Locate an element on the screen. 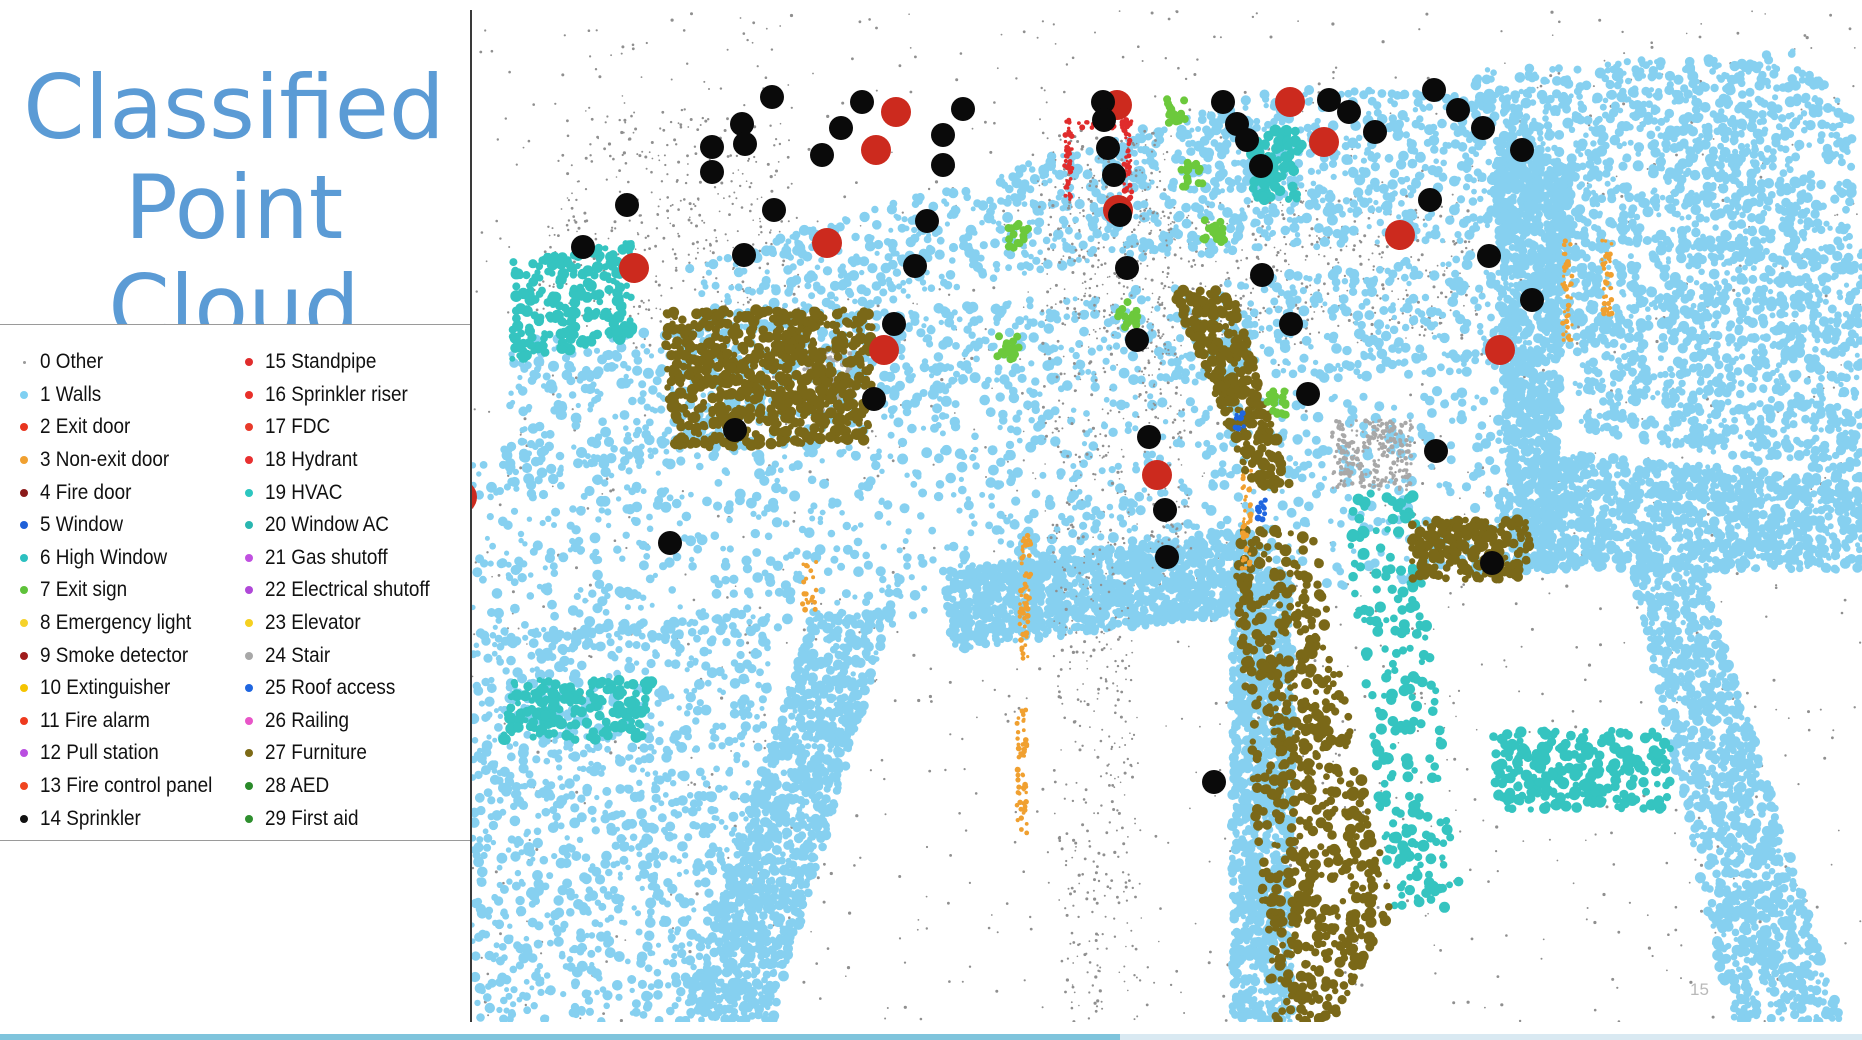 This screenshot has height=1040, width=1862. legend-item: 29 First aid is located at coordinates (346, 818).